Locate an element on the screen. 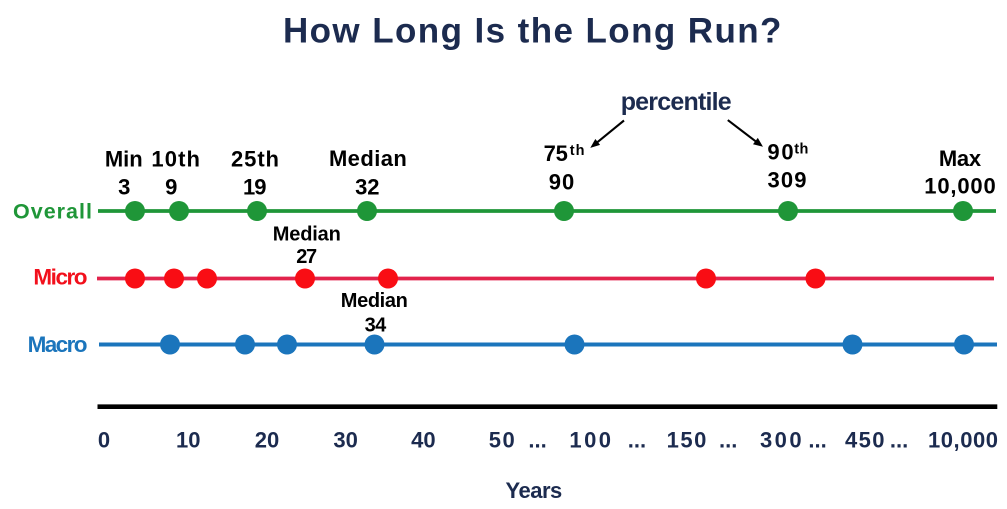 Image resolution: width=1007 pixels, height=509 pixels. svg-text: Overall is located at coordinates (52, 211).